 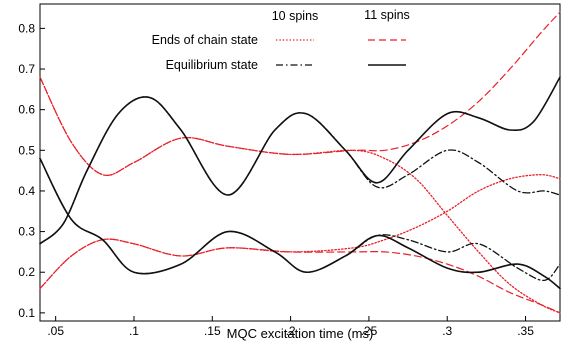 I want to click on y-tick-label: 0.7, so click(x=26, y=69).